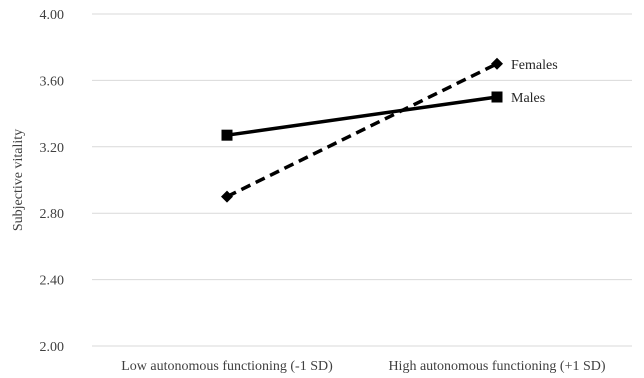  I want to click on series-label-males: Males, so click(528, 98).